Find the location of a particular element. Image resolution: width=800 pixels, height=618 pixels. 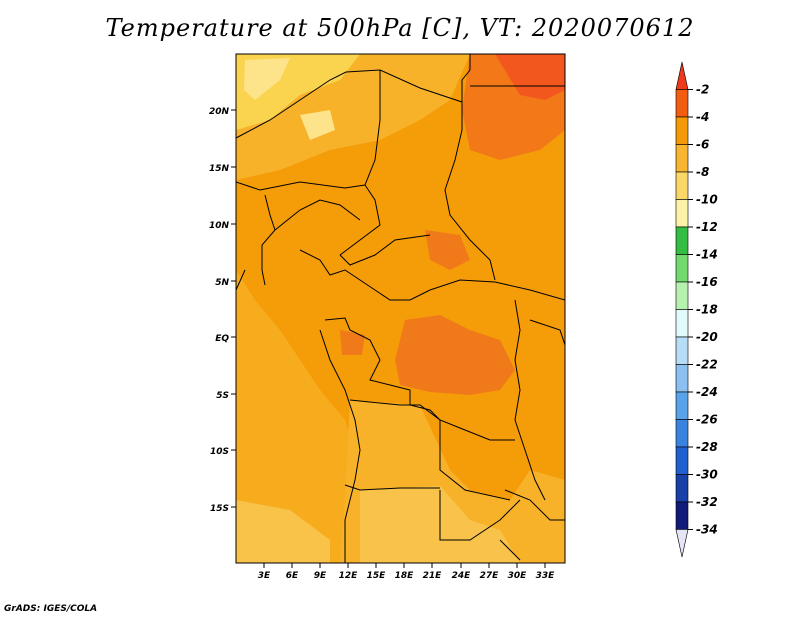

colorbar-label: -18 is located at coordinates (707, 310).